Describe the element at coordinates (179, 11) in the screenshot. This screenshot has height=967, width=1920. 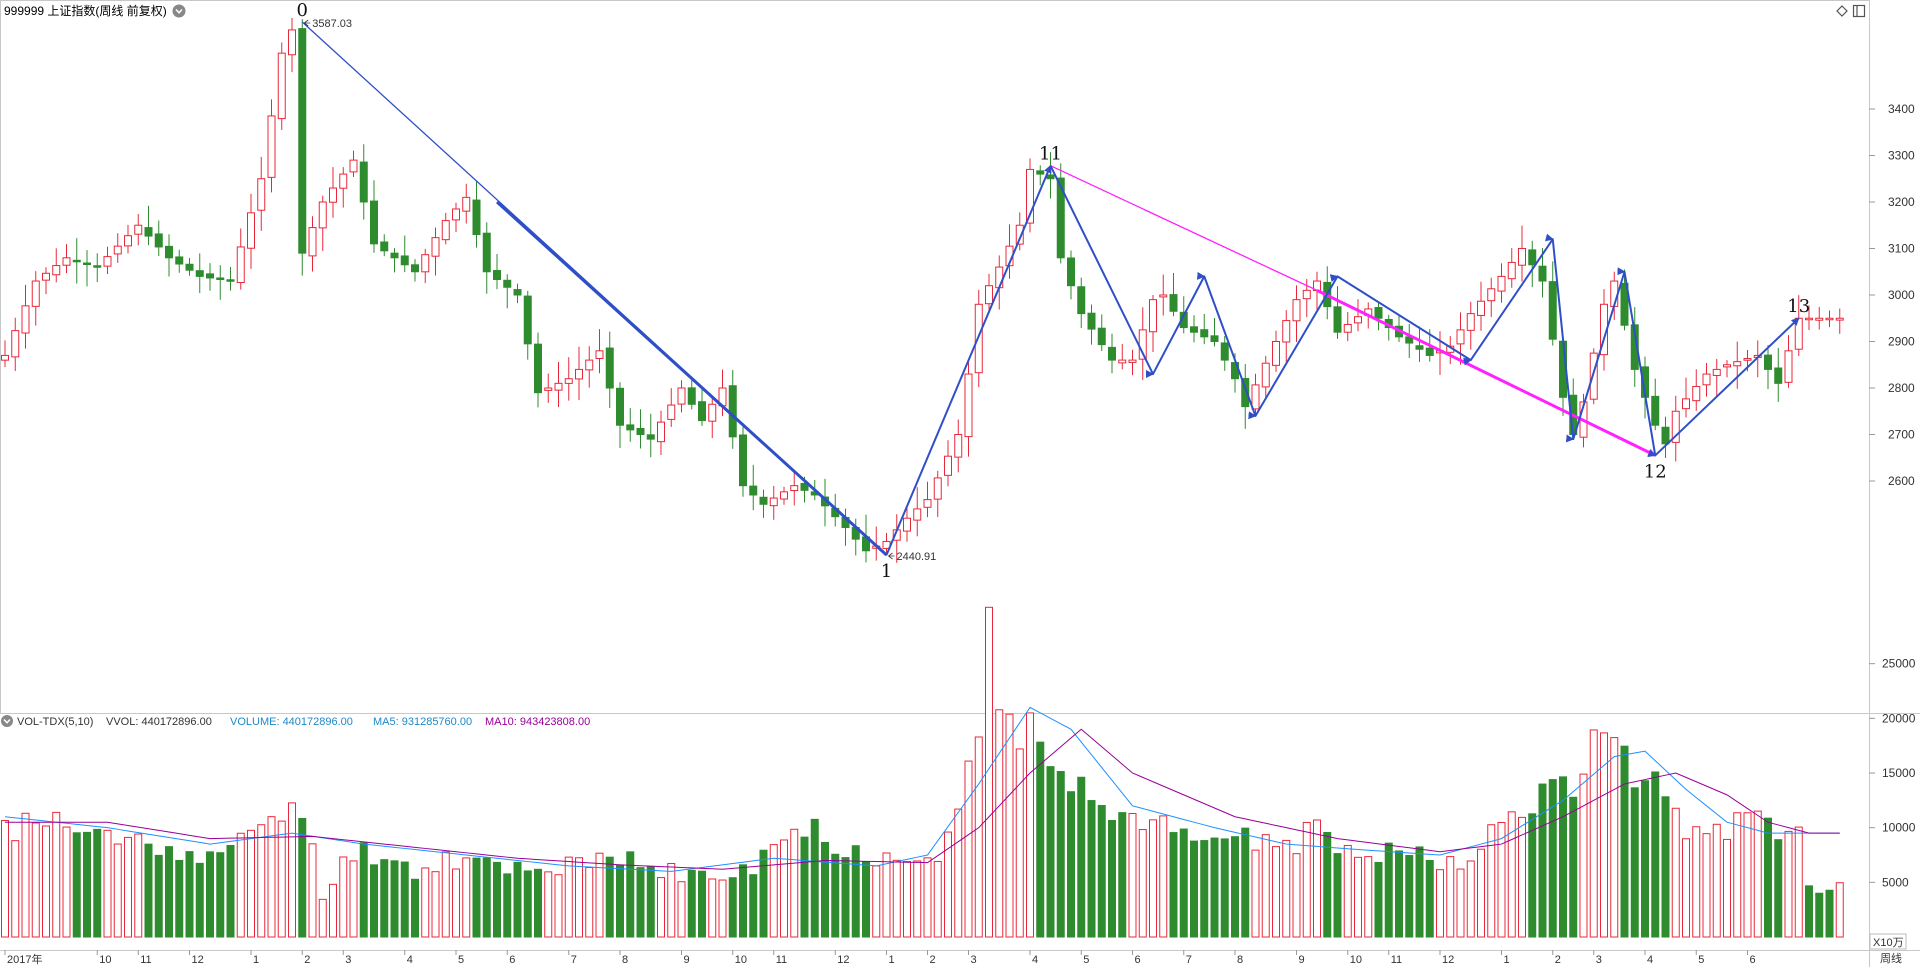
I see `title-dropdown-icon` at that location.